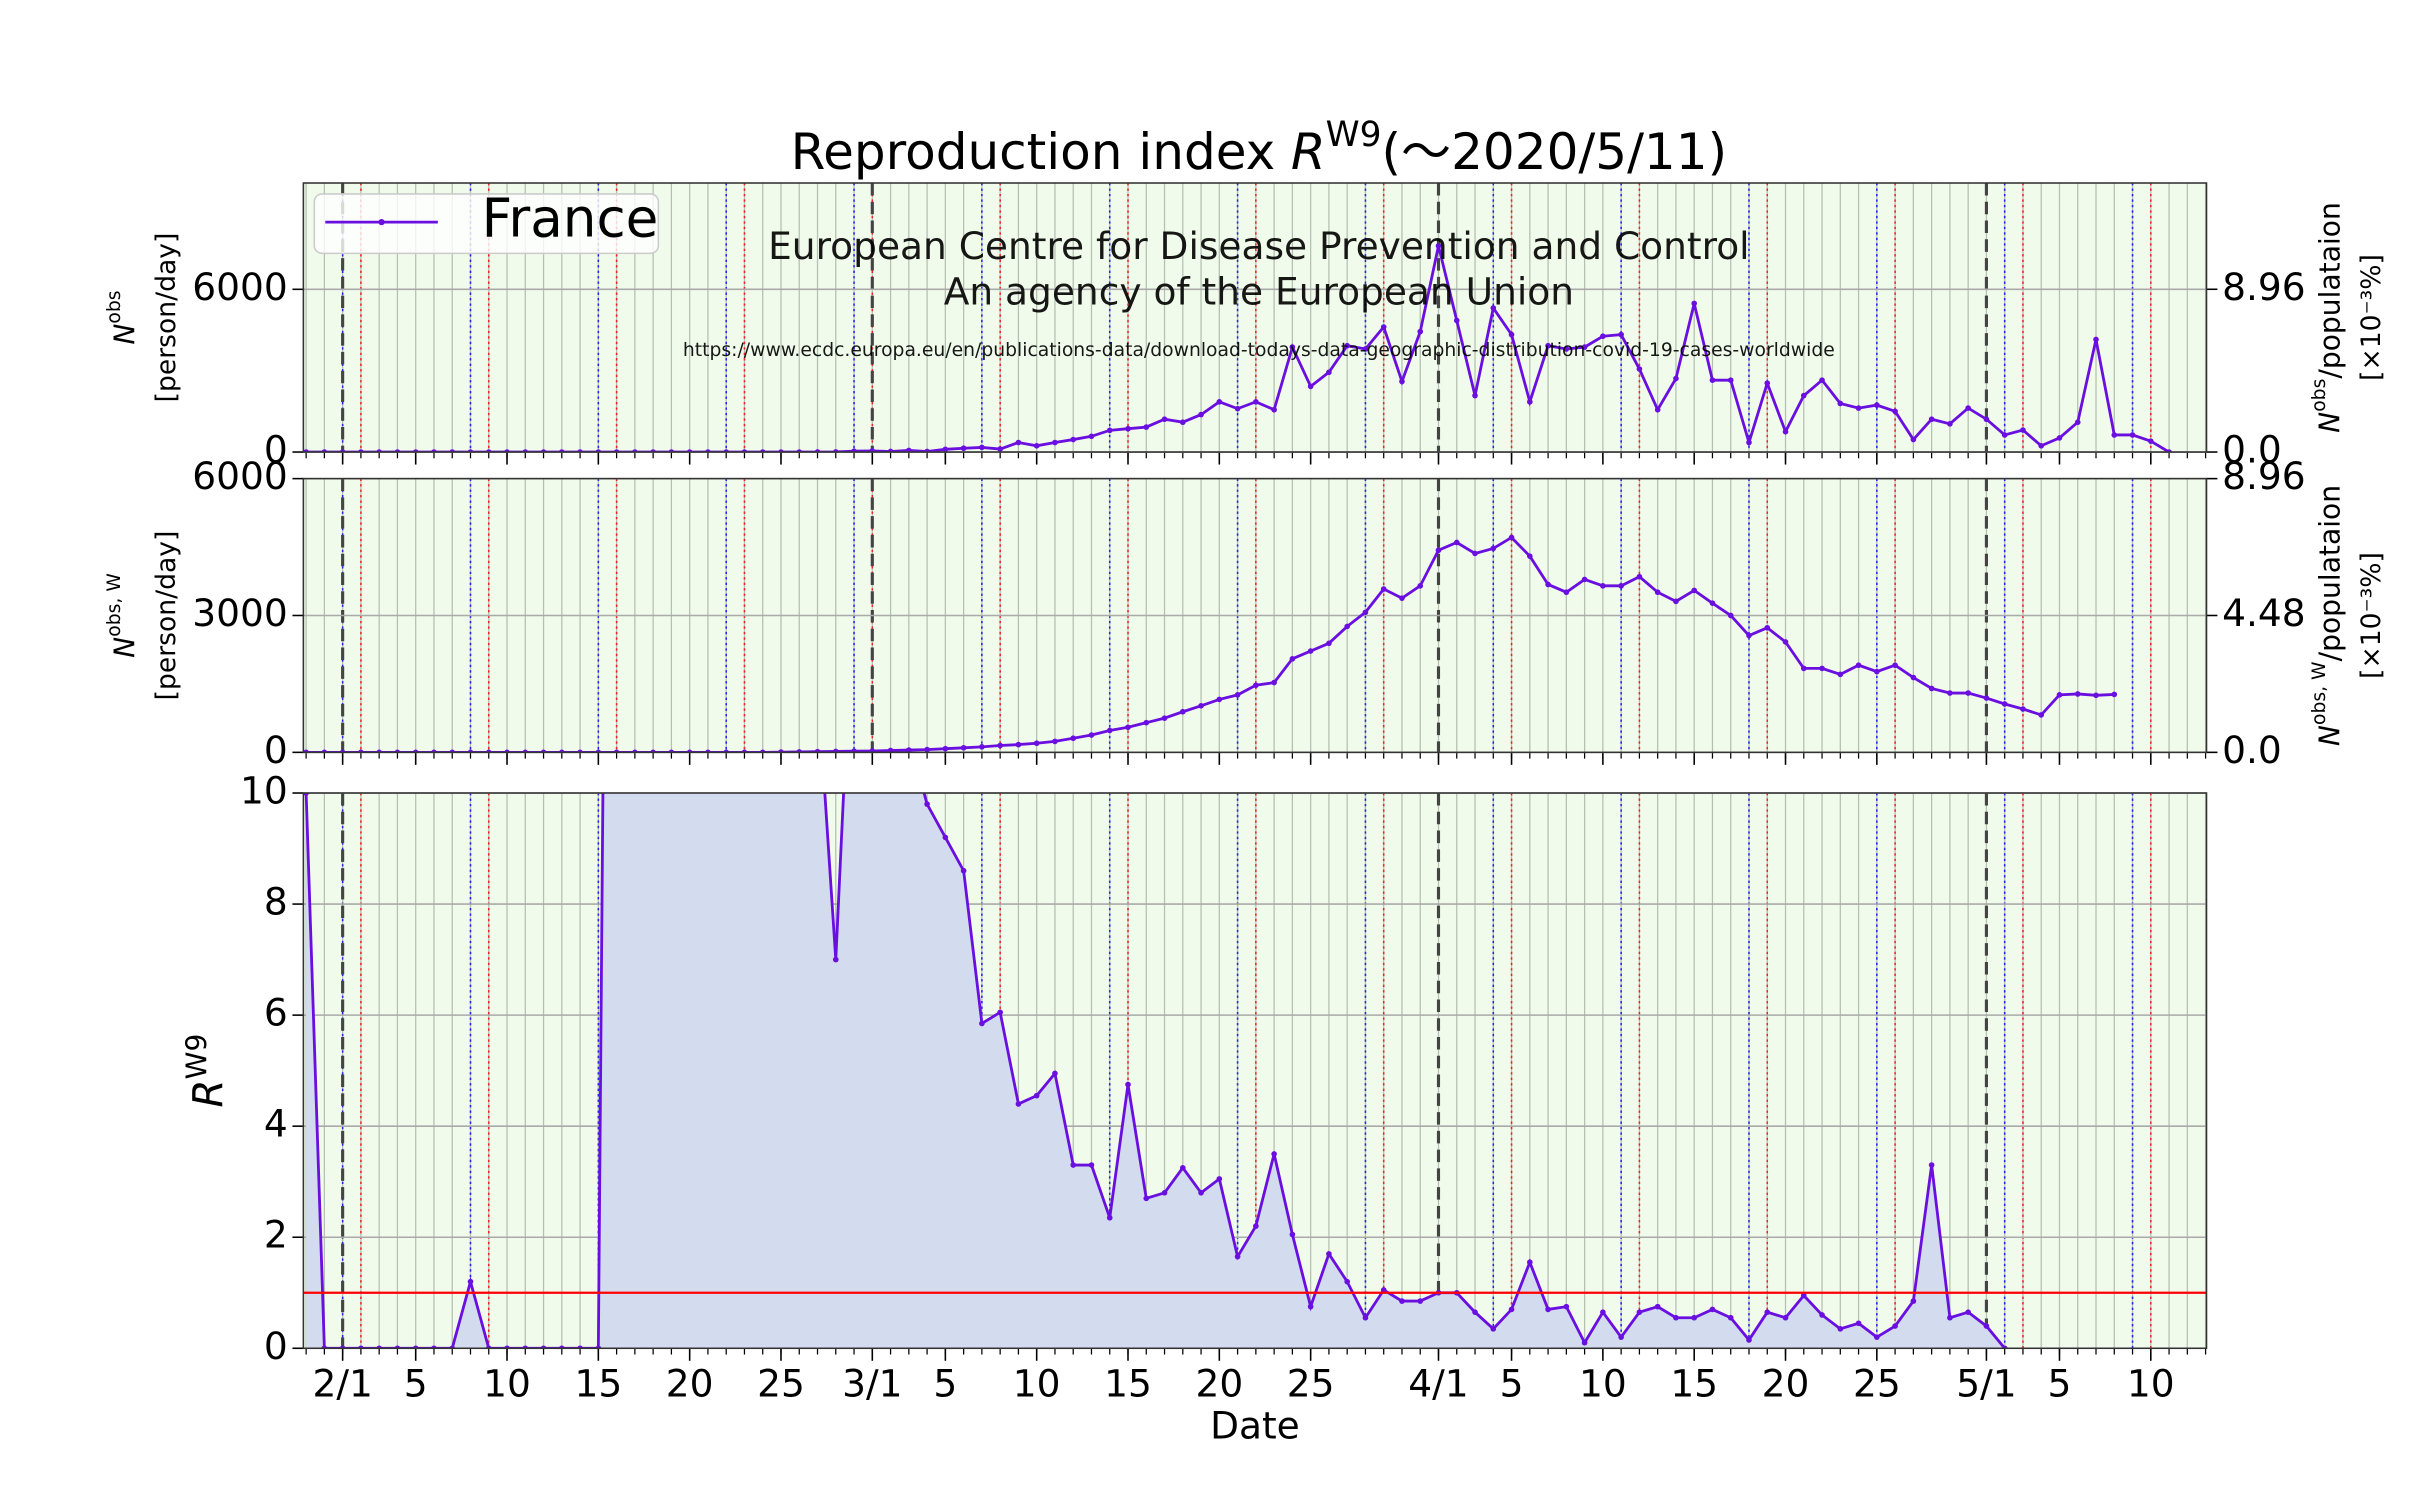  I want to click on label-superscript: obs, so click(114, 306).